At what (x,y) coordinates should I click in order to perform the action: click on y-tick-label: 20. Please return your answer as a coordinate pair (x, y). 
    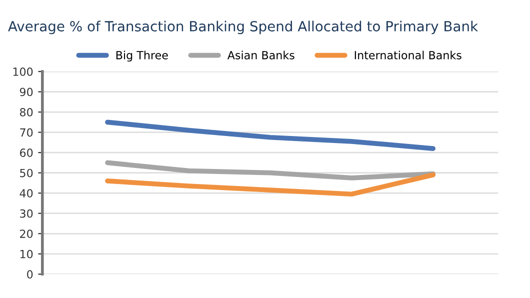
    Looking at the image, I should click on (26, 234).